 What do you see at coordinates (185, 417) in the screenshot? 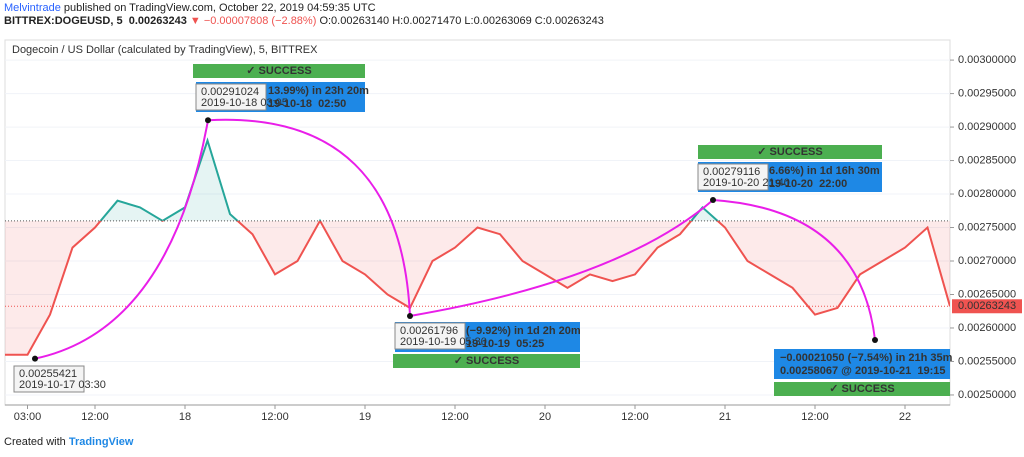
I see `x-tick-label: 18` at bounding box center [185, 417].